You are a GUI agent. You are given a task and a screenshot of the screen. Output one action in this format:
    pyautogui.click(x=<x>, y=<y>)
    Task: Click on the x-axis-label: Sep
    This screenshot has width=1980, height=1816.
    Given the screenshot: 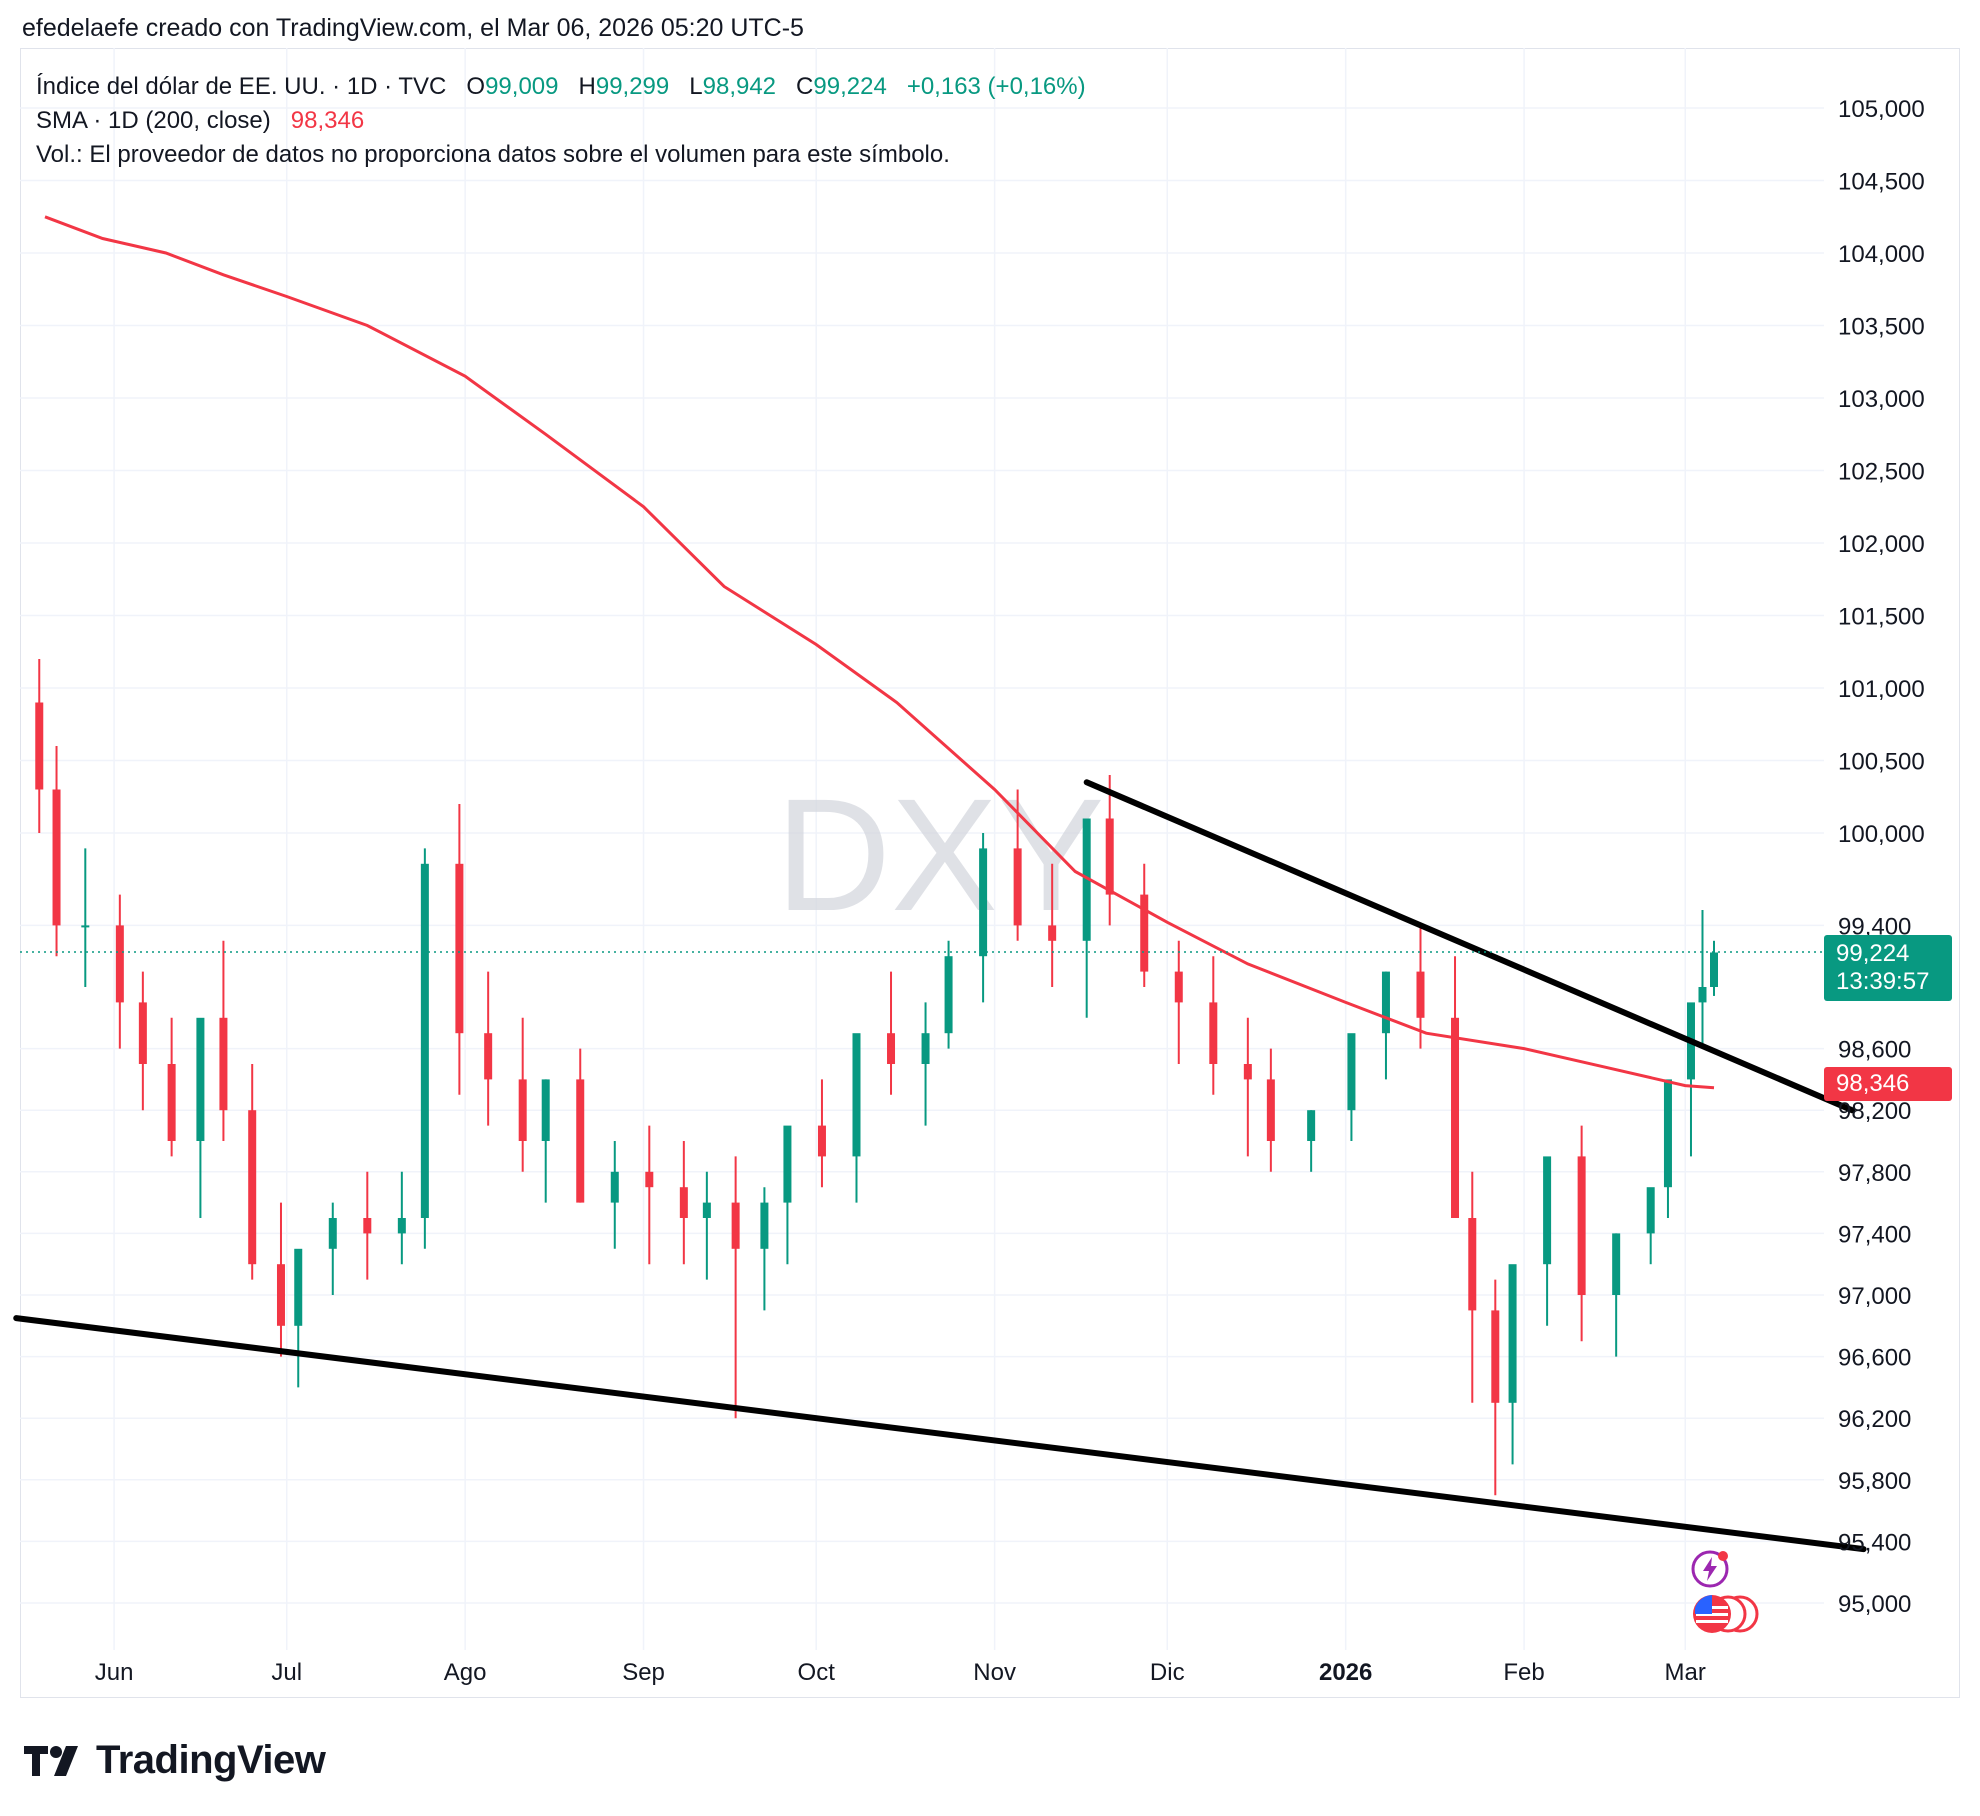 What is the action you would take?
    pyautogui.click(x=643, y=1672)
    